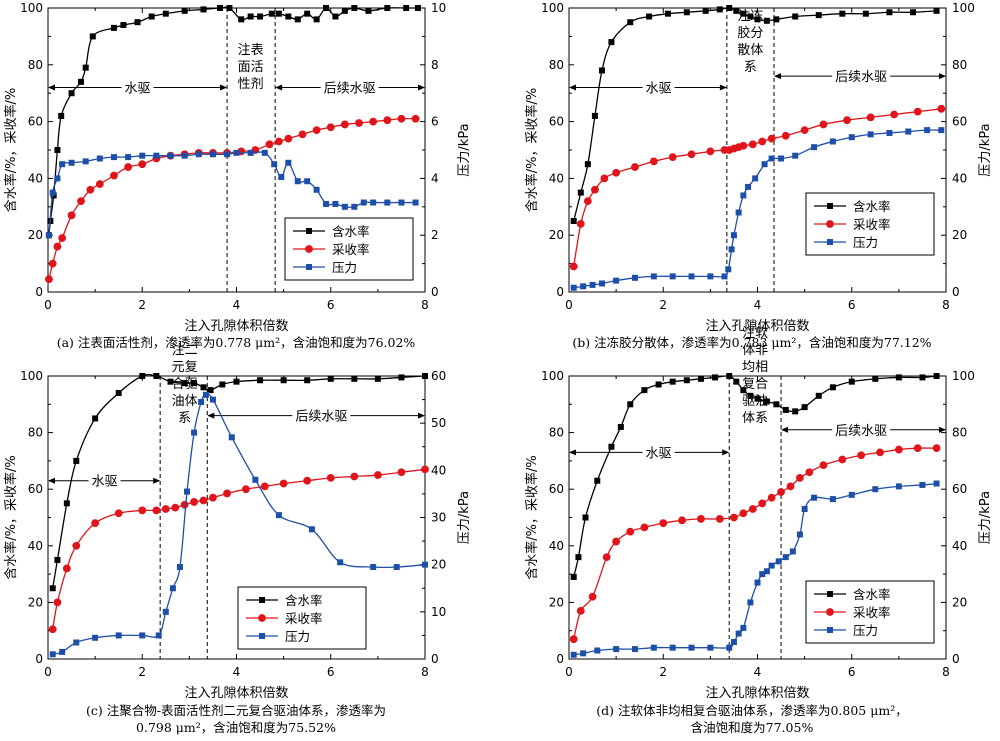 The width and height of the screenshot is (1000, 741). Describe the element at coordinates (658, 452) in the screenshot. I see `annotation-bg` at that location.